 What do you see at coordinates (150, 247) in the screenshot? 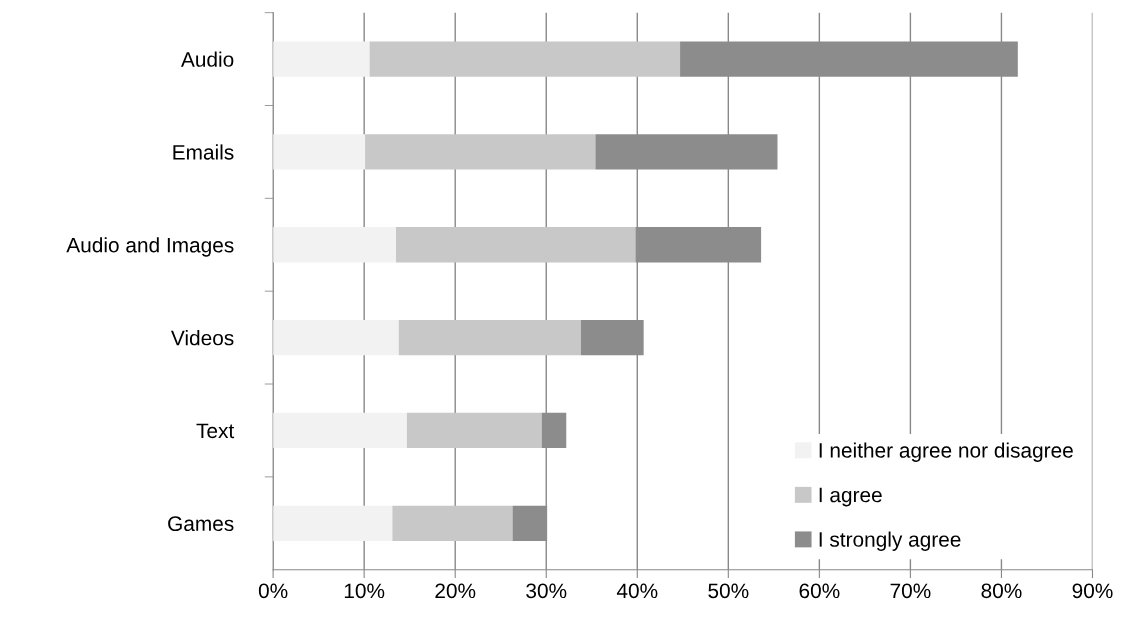
I see `y-tick-label: Audio and Images` at bounding box center [150, 247].